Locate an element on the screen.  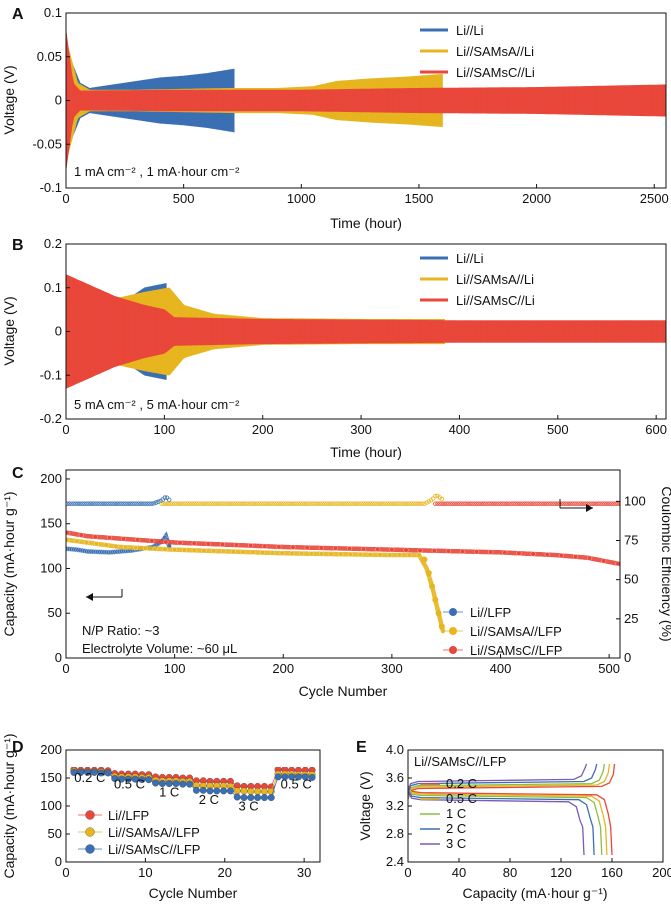
panel-c-legend-1: Li//LFP is located at coordinates (490, 612).